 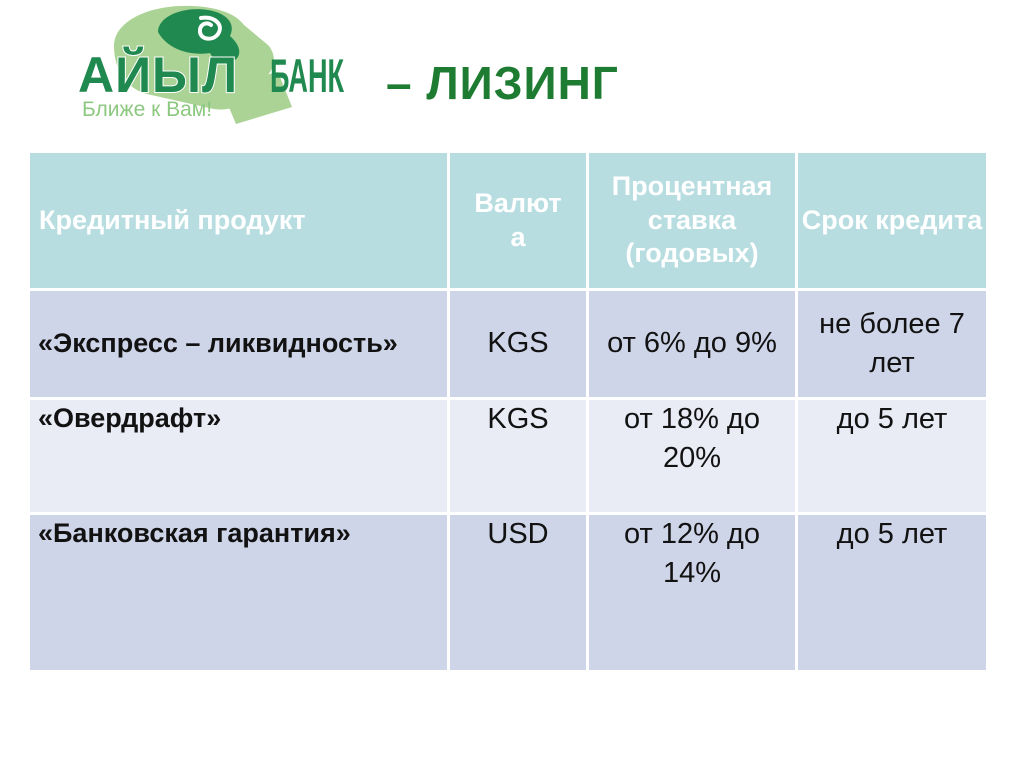 I want to click on table-row-3-rate: от 12% до 14%, so click(x=692, y=592).